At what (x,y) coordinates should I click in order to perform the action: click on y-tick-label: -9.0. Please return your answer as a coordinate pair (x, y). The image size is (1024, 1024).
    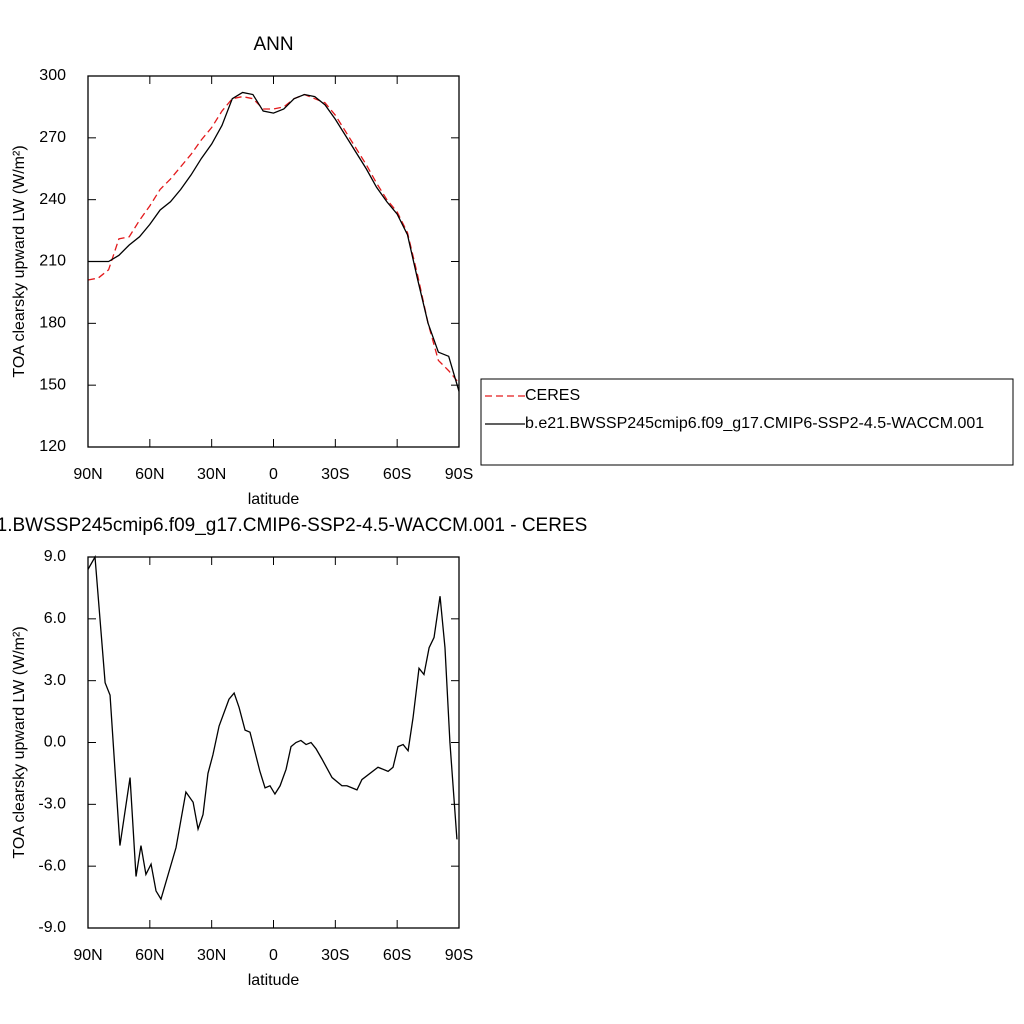
    Looking at the image, I should click on (52, 927).